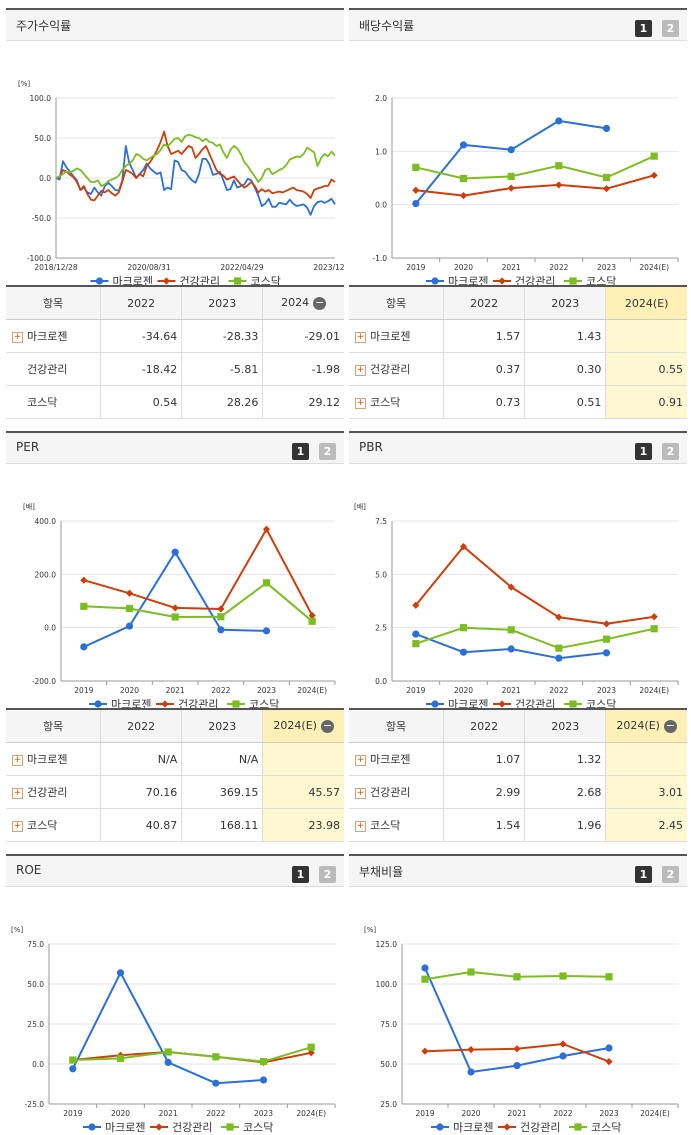  I want to click on table-cell: 0.55, so click(646, 369).